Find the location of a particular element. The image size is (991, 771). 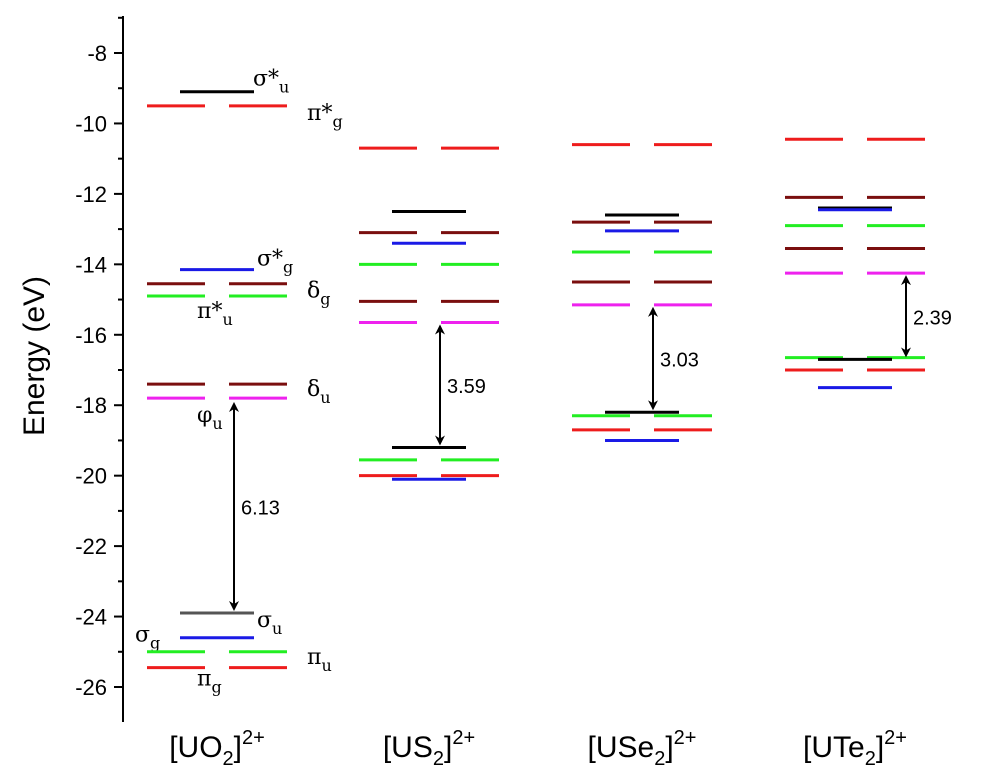

orbital-label: σg is located at coordinates (147, 638).